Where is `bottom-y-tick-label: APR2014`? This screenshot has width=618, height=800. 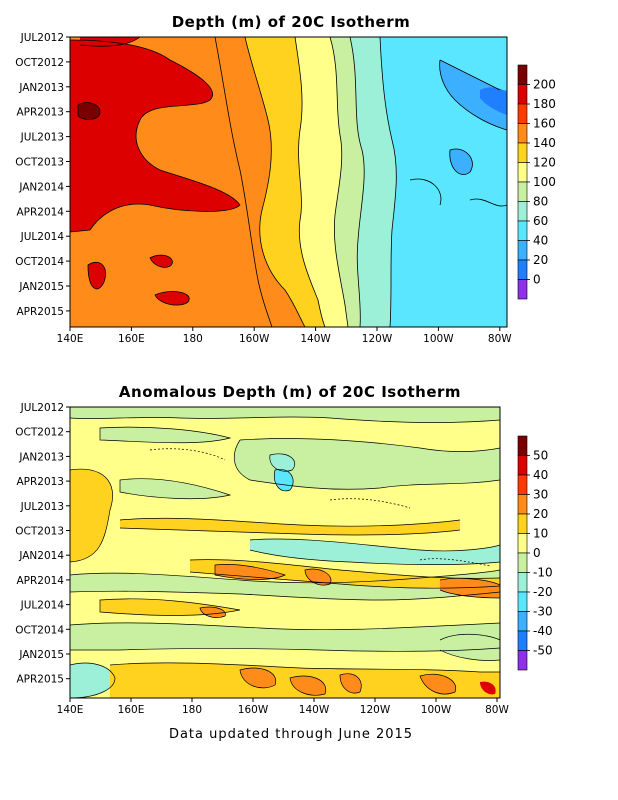
bottom-y-tick-label: APR2014 is located at coordinates (40, 581).